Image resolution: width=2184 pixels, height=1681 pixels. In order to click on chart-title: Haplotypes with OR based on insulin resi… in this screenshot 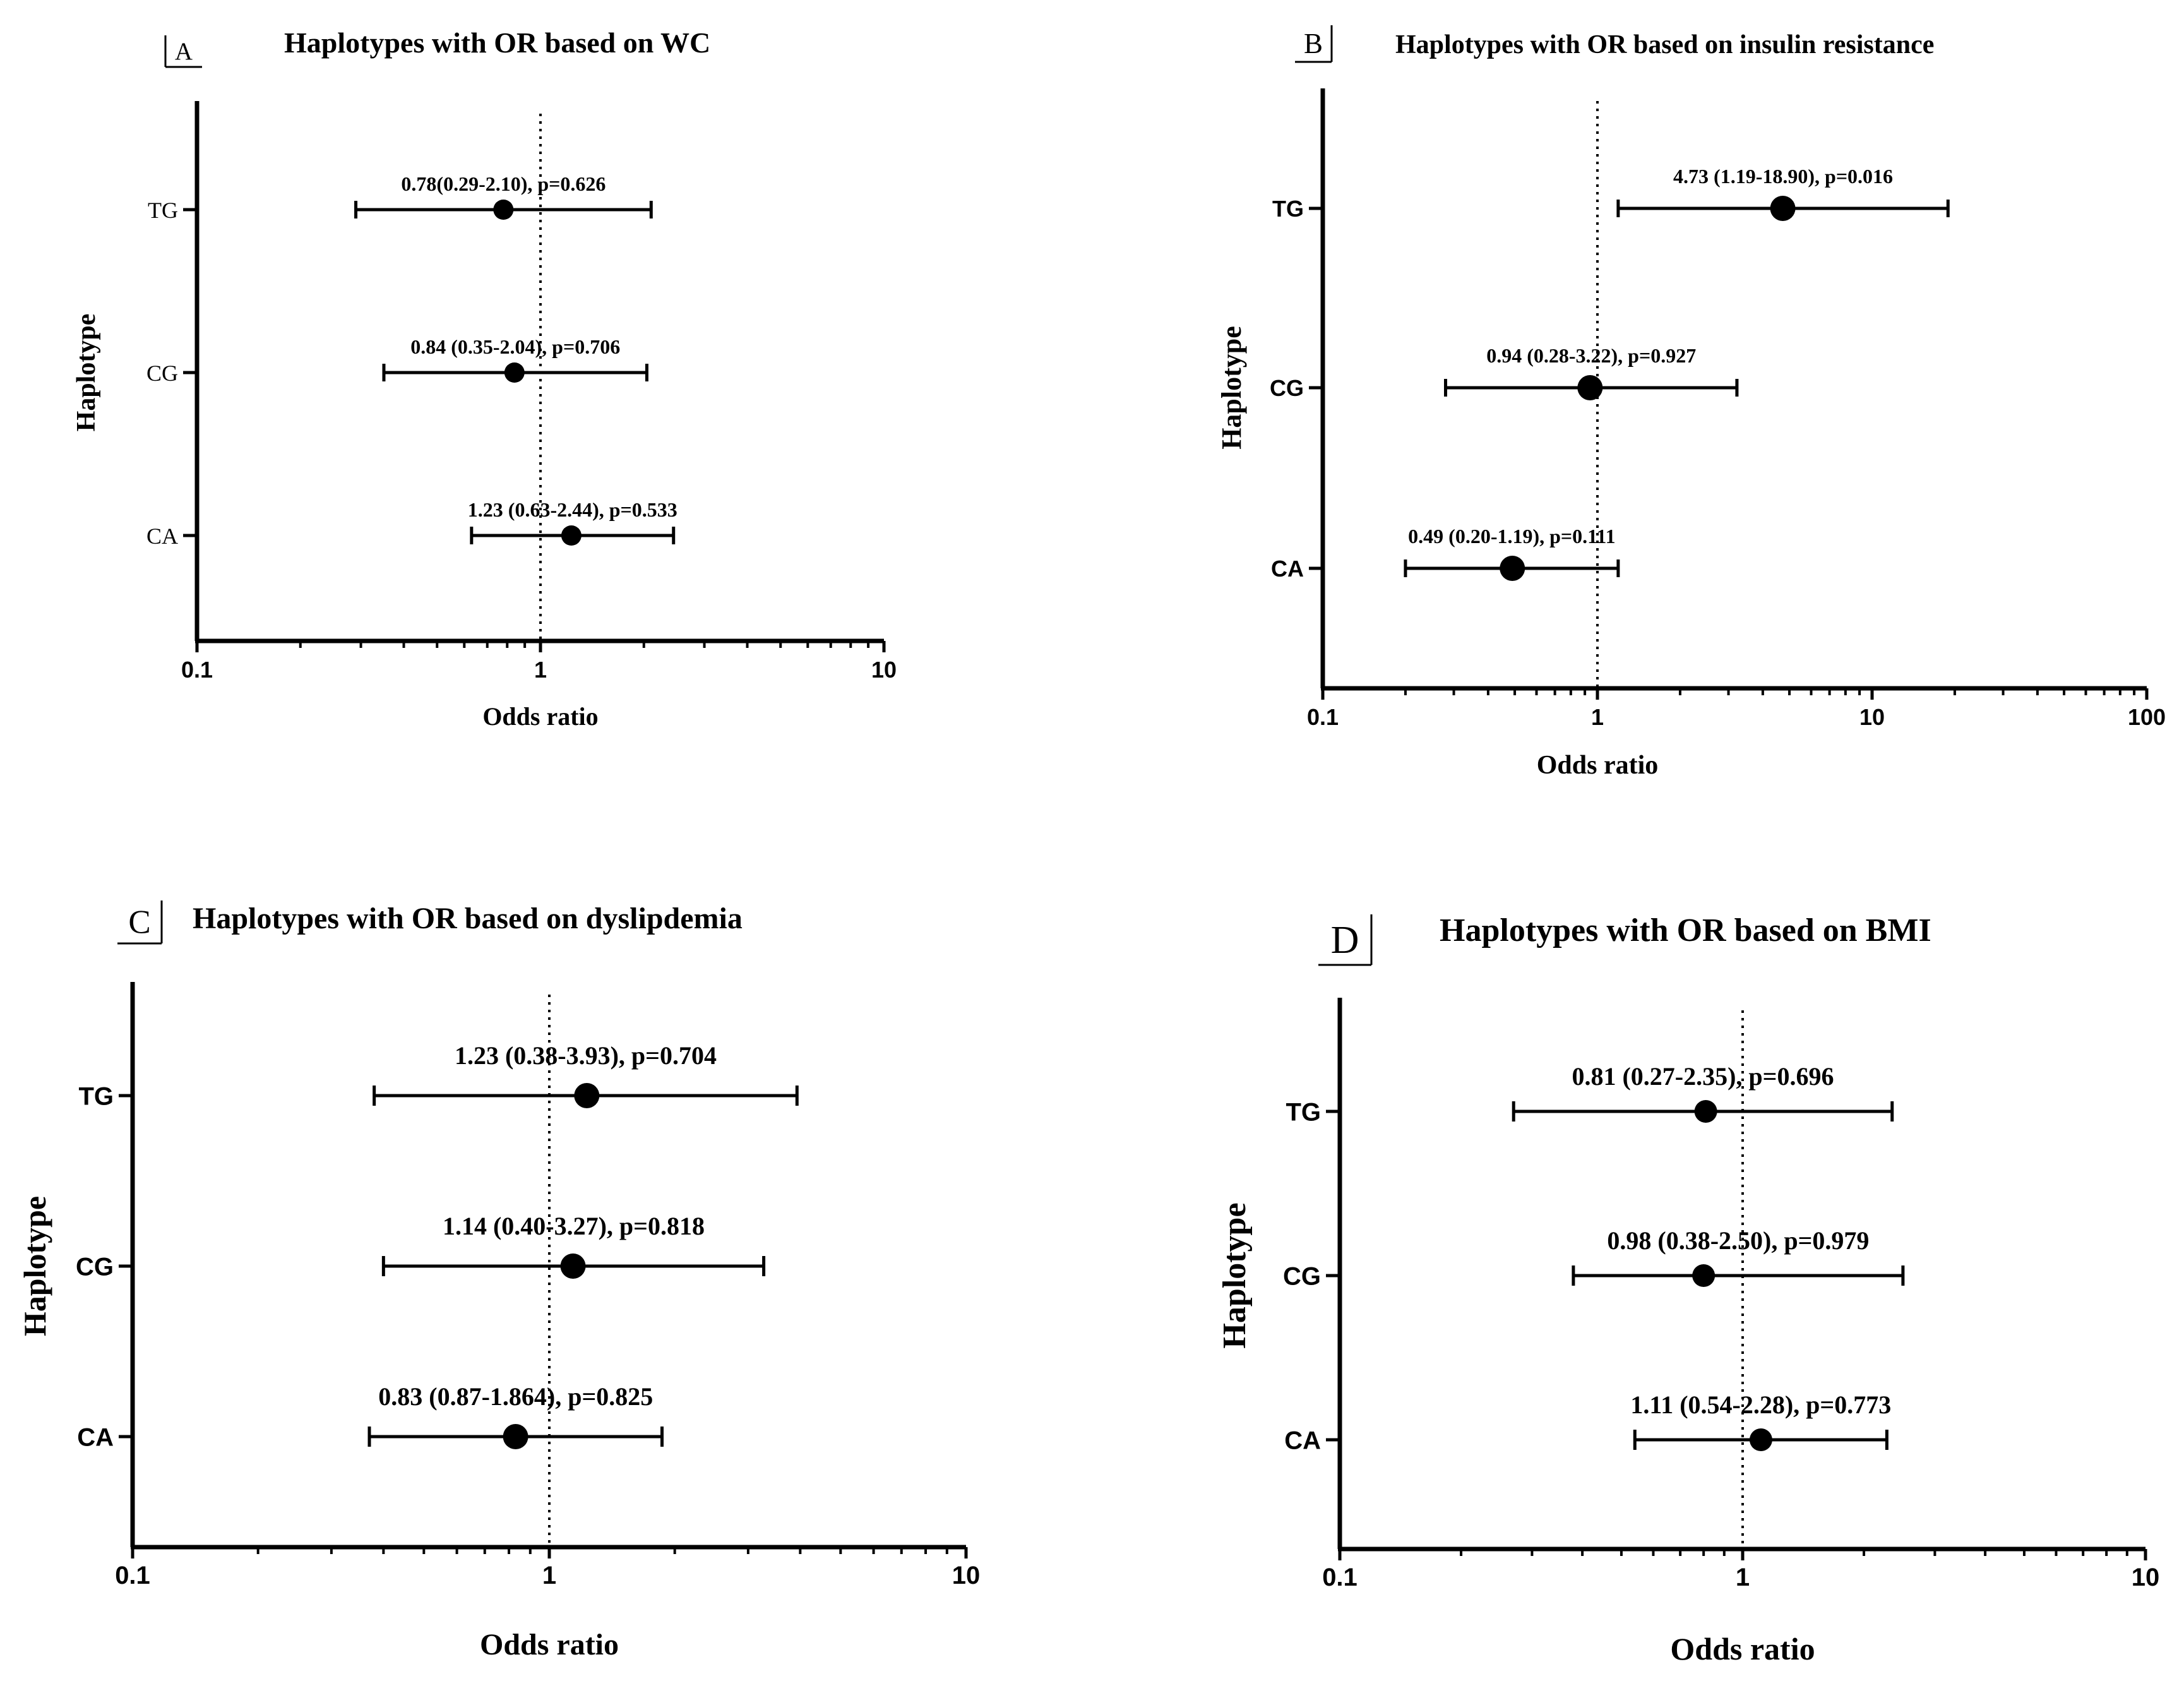, I will do `click(1664, 44)`.